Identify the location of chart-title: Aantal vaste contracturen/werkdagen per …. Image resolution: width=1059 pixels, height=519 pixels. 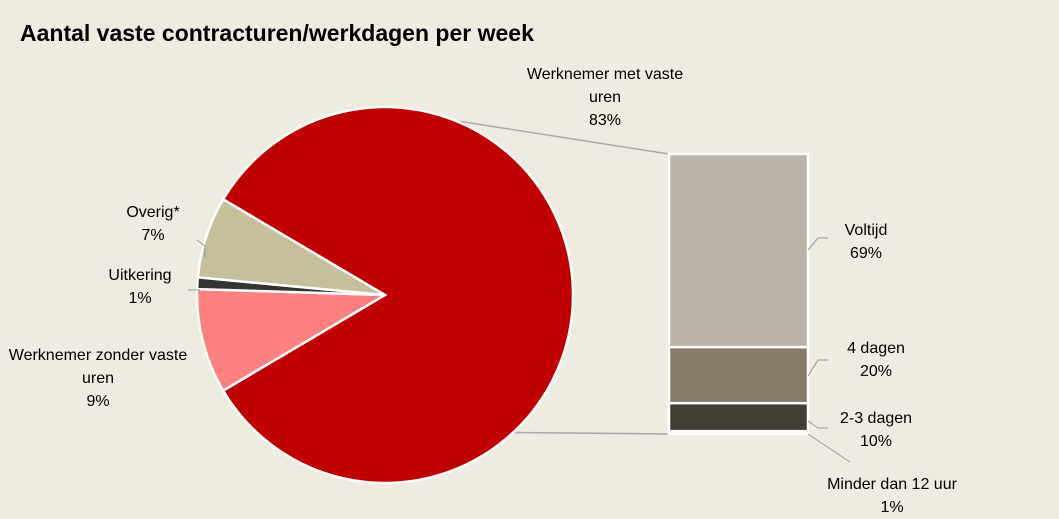
(277, 33).